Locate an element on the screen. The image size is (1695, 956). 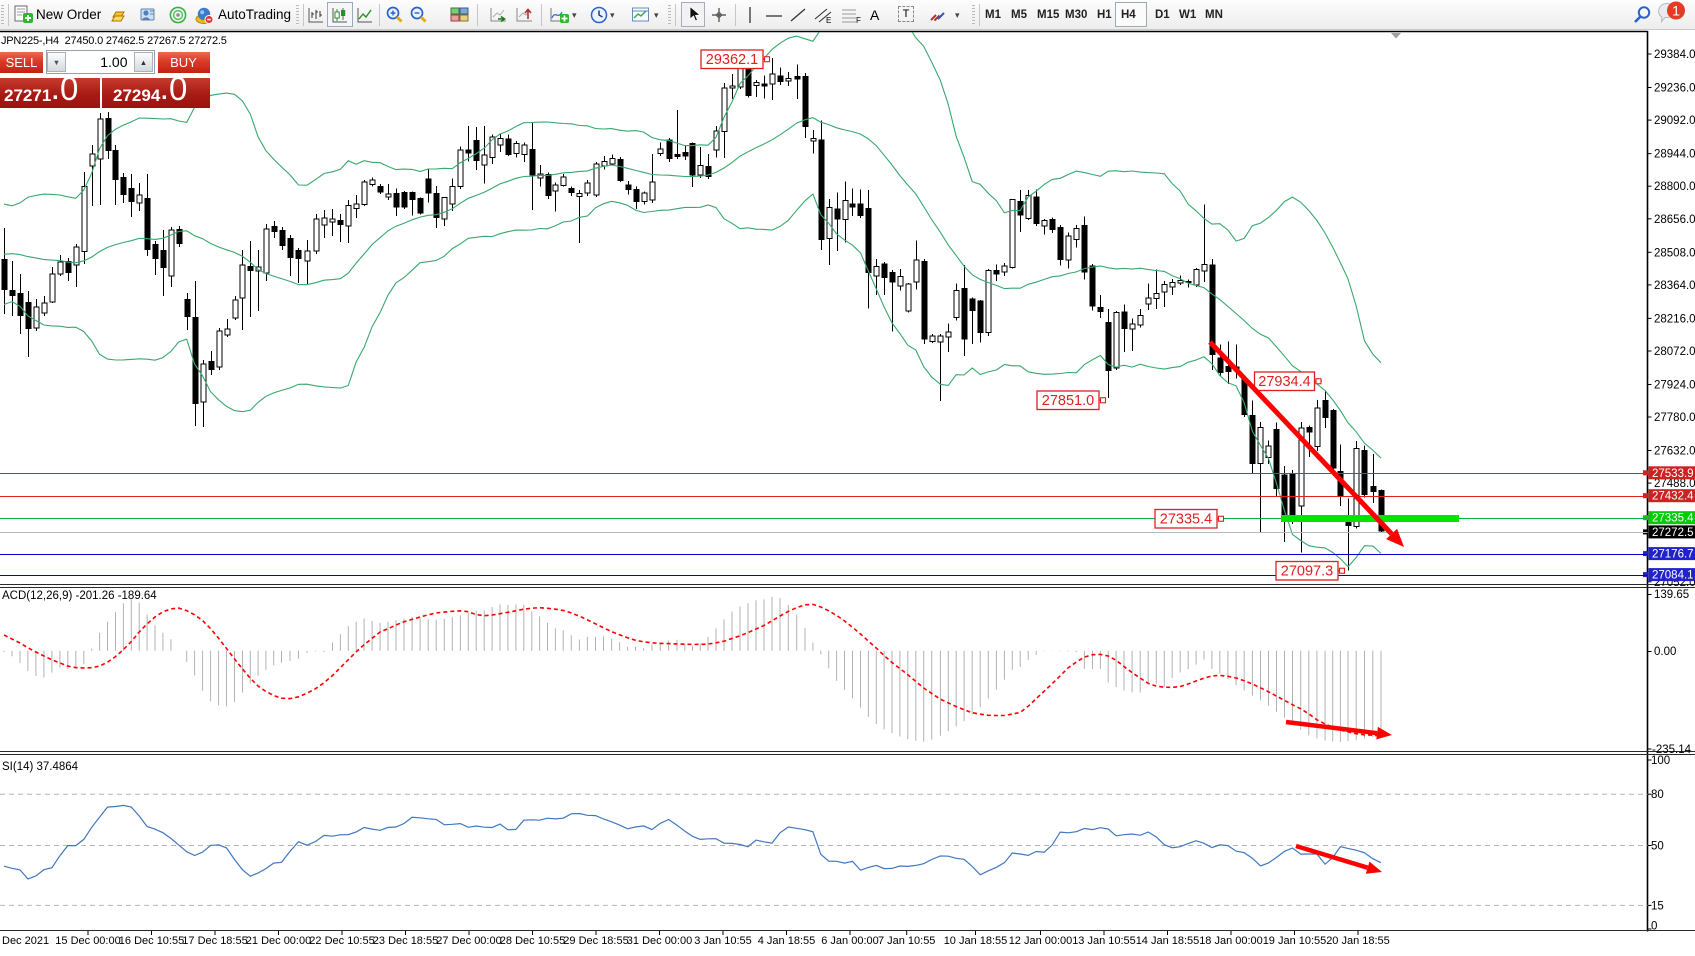
svg-text: 3 Jan 10:55 is located at coordinates (723, 941).